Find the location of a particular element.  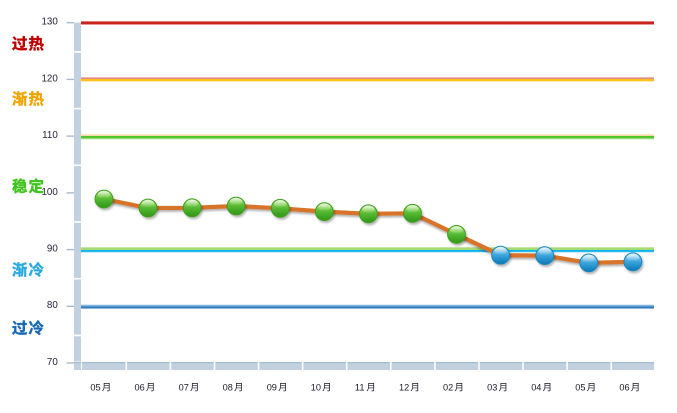

svg-text: 03 is located at coordinates (492, 388).